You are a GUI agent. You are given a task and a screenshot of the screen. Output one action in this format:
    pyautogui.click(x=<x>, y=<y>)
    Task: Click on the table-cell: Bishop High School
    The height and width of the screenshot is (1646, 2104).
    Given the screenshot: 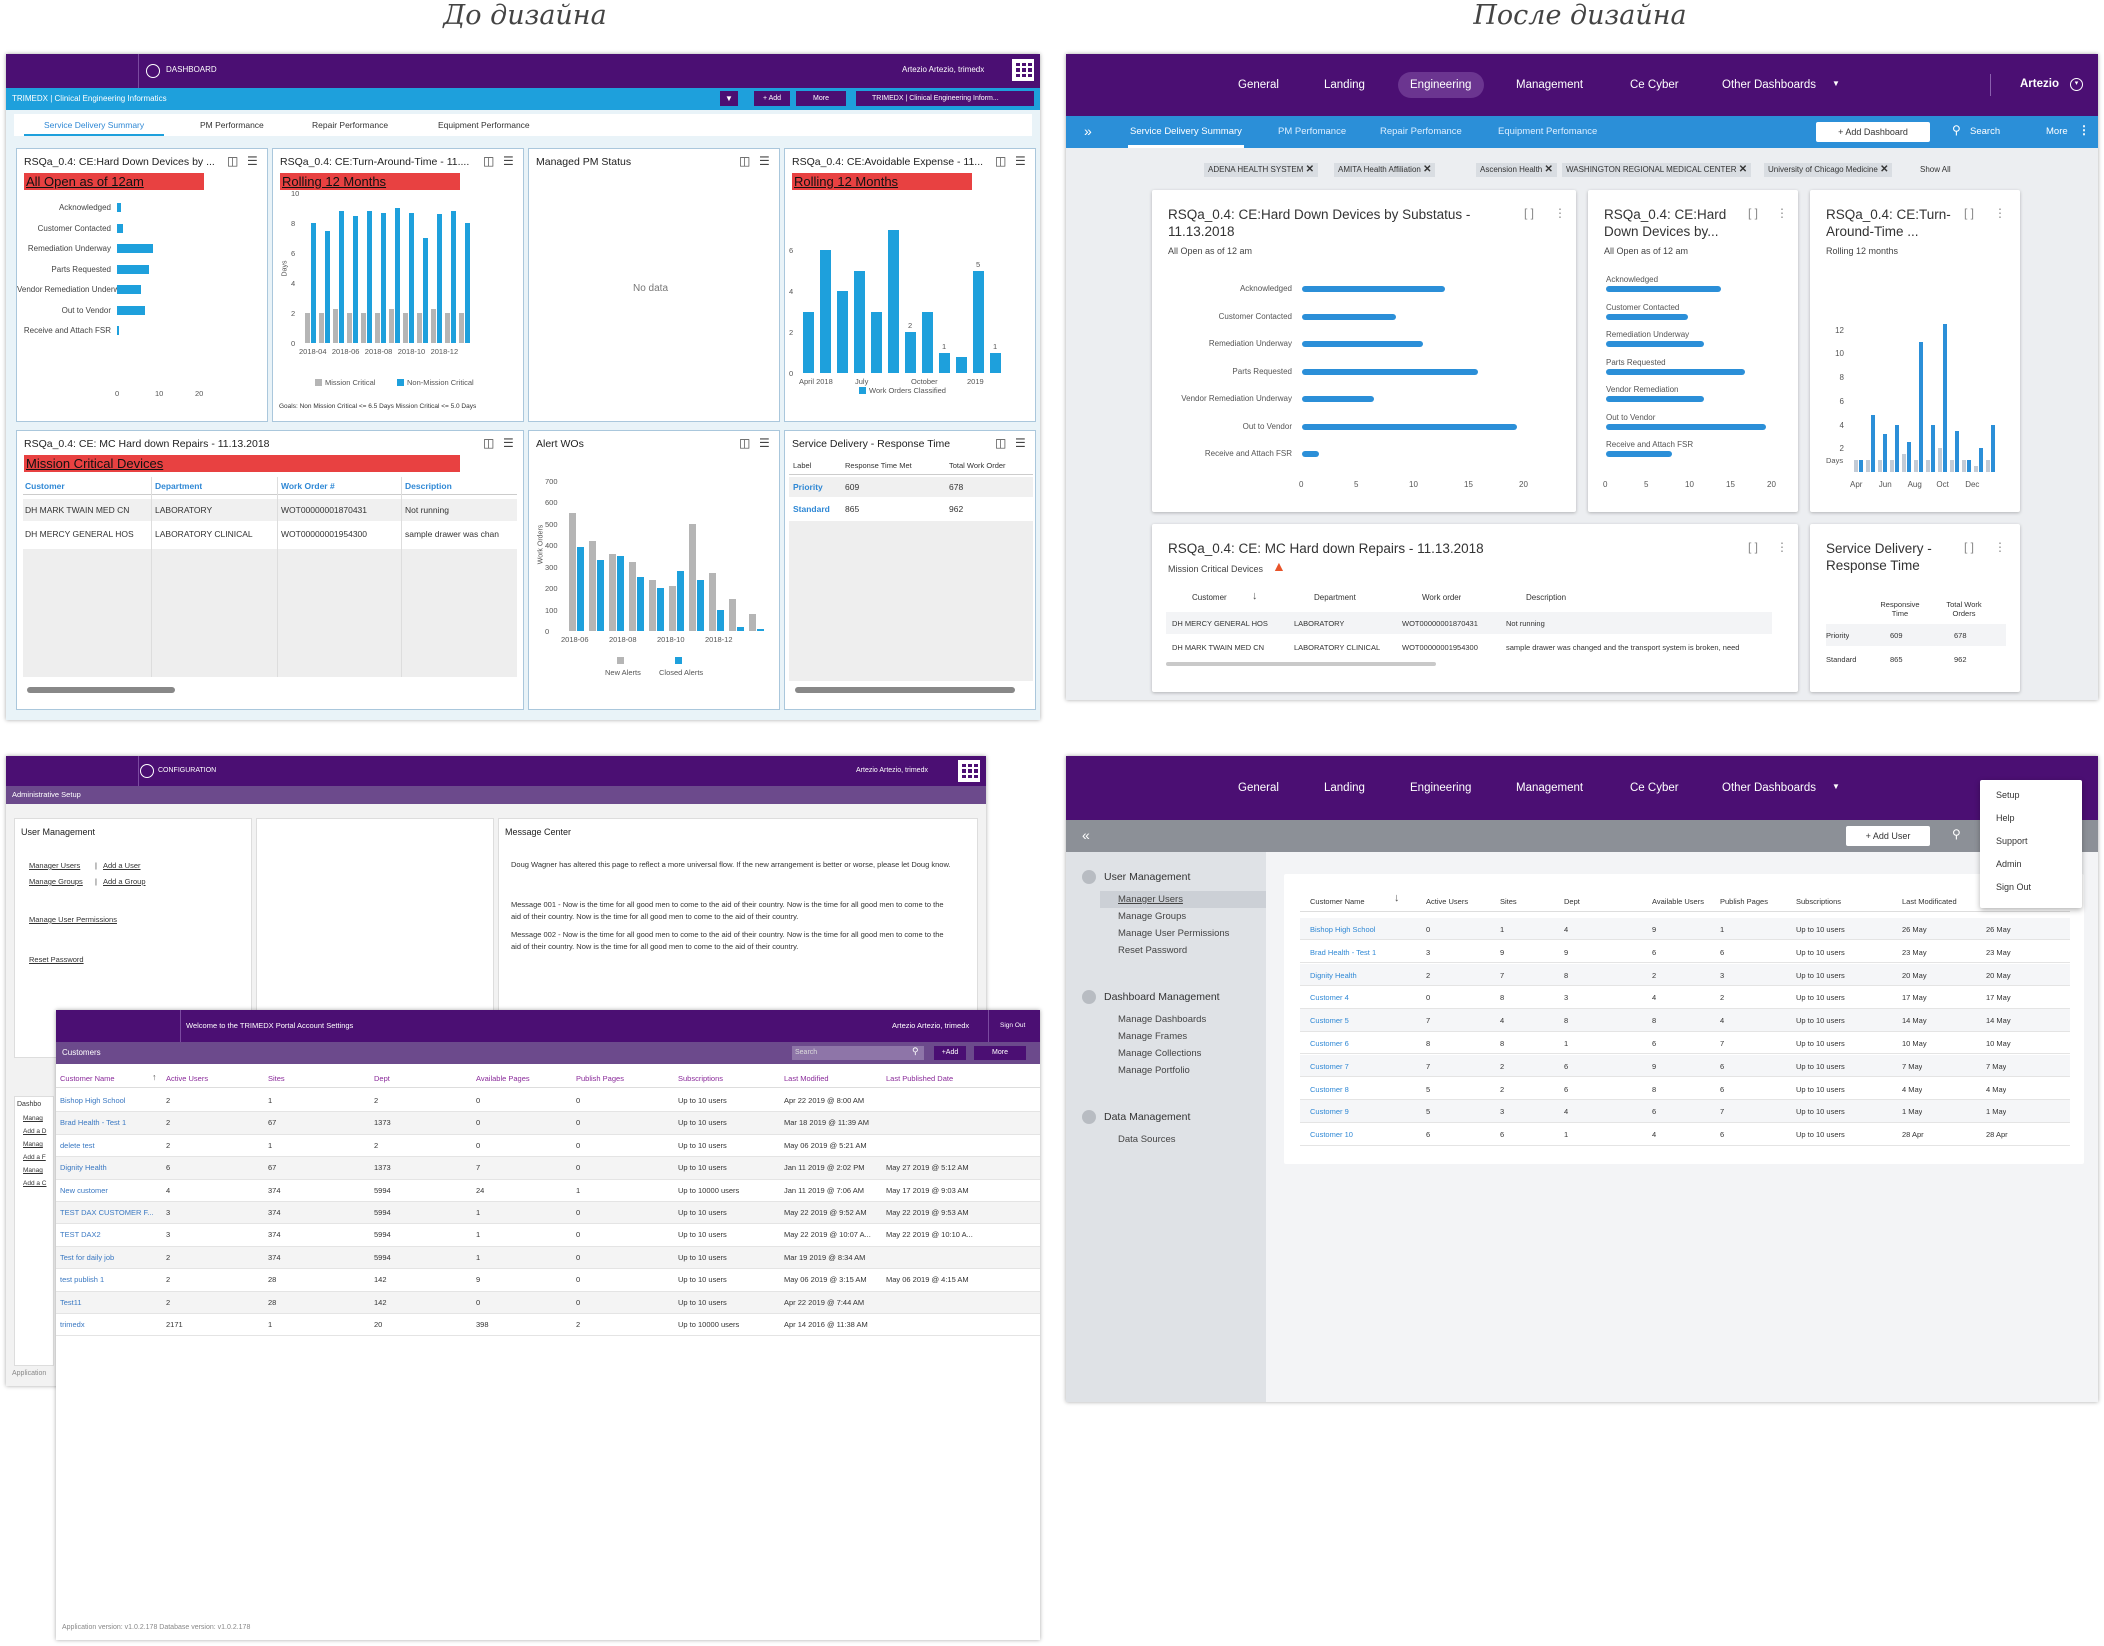 What is the action you would take?
    pyautogui.click(x=1343, y=929)
    